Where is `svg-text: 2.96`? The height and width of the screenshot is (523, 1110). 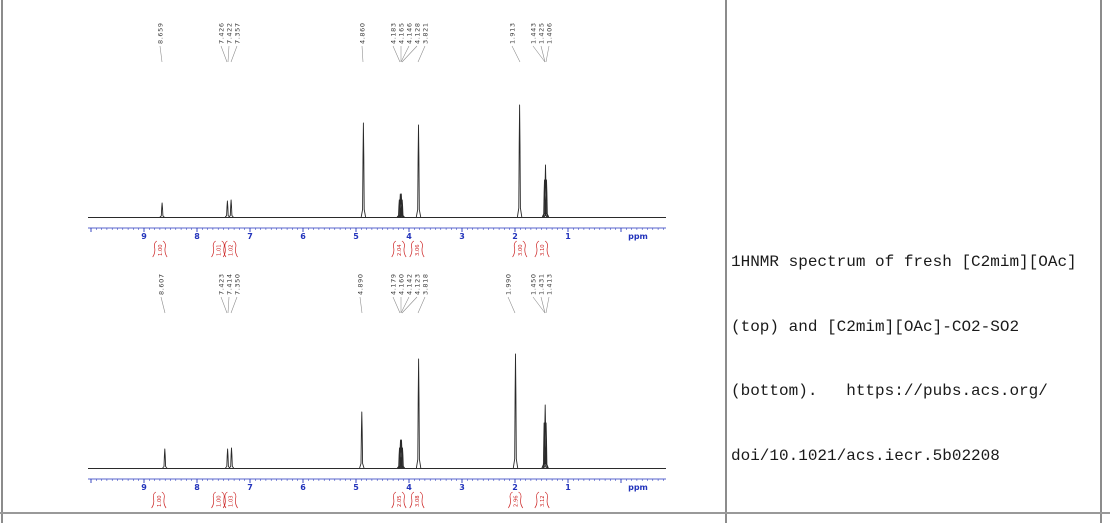
svg-text: 2.96 is located at coordinates (517, 501).